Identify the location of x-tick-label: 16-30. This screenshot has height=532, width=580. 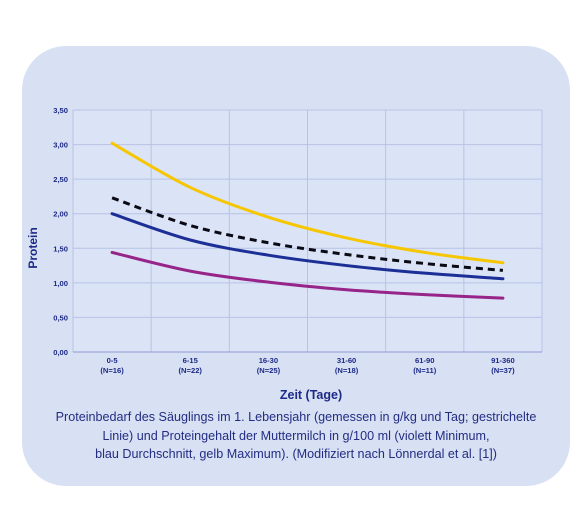
(268, 360).